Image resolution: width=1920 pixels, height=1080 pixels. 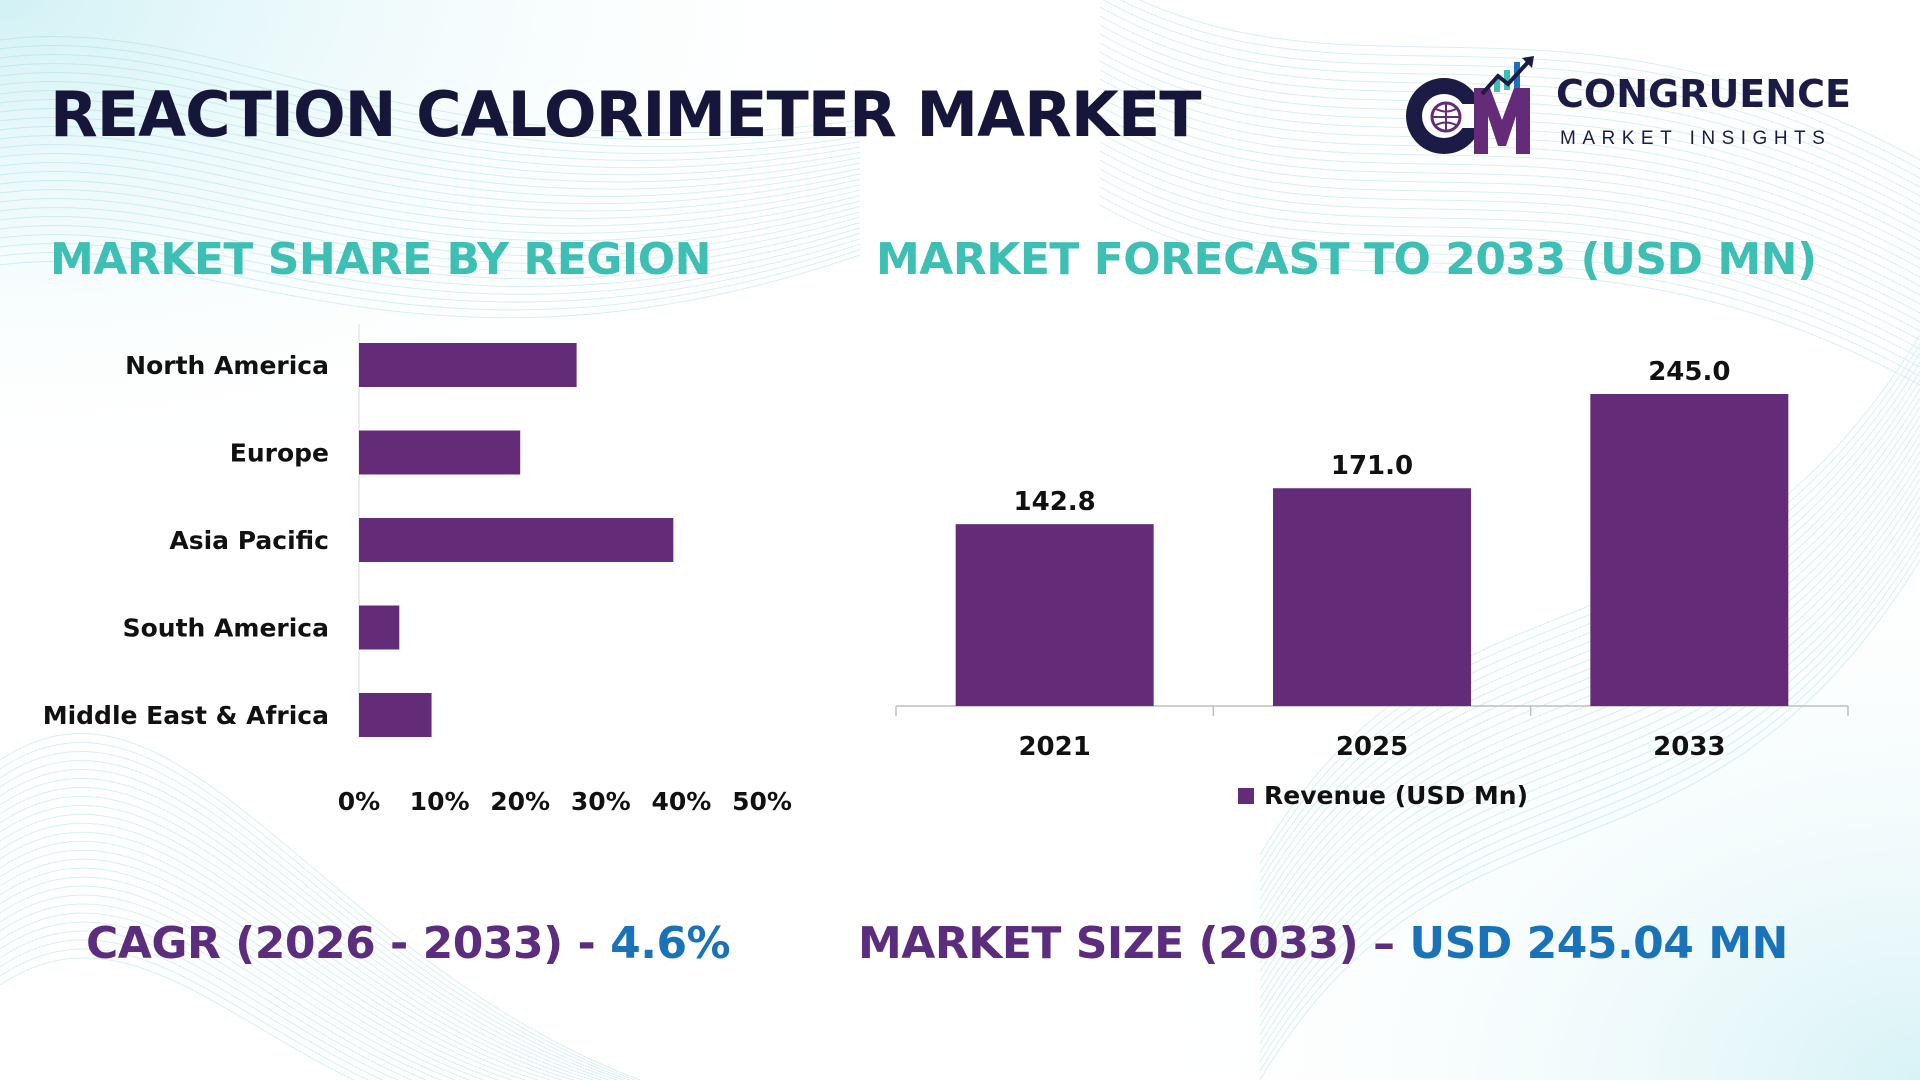 What do you see at coordinates (1346, 259) in the screenshot?
I see `market-forecast-title: MARKET FORECAST TO 2033 (USD MN)` at bounding box center [1346, 259].